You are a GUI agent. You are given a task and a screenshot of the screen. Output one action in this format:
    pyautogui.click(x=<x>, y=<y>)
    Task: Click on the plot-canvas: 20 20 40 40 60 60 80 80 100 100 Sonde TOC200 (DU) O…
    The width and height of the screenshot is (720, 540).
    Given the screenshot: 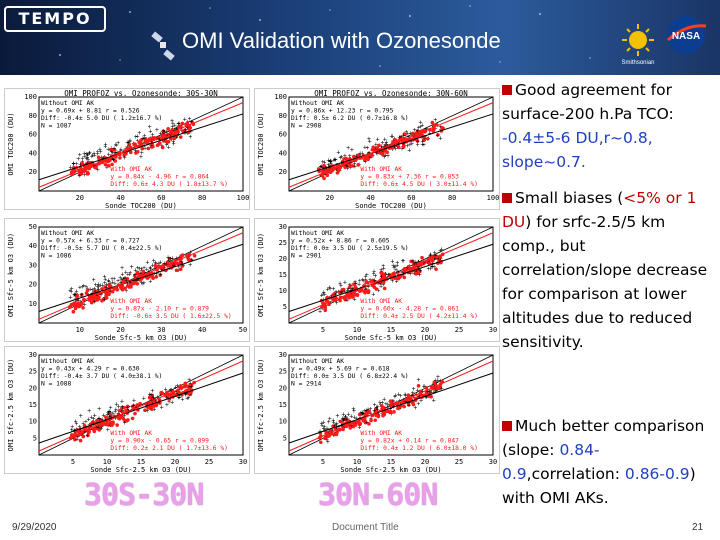 What is the action you would take?
    pyautogui.click(x=378, y=149)
    